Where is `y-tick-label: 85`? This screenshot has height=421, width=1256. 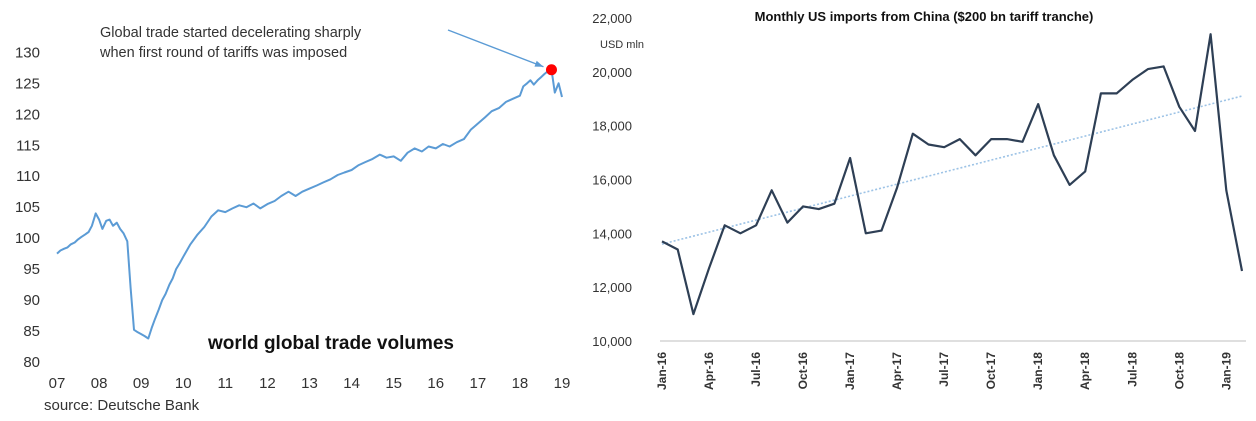
y-tick-label: 85 is located at coordinates (31, 331).